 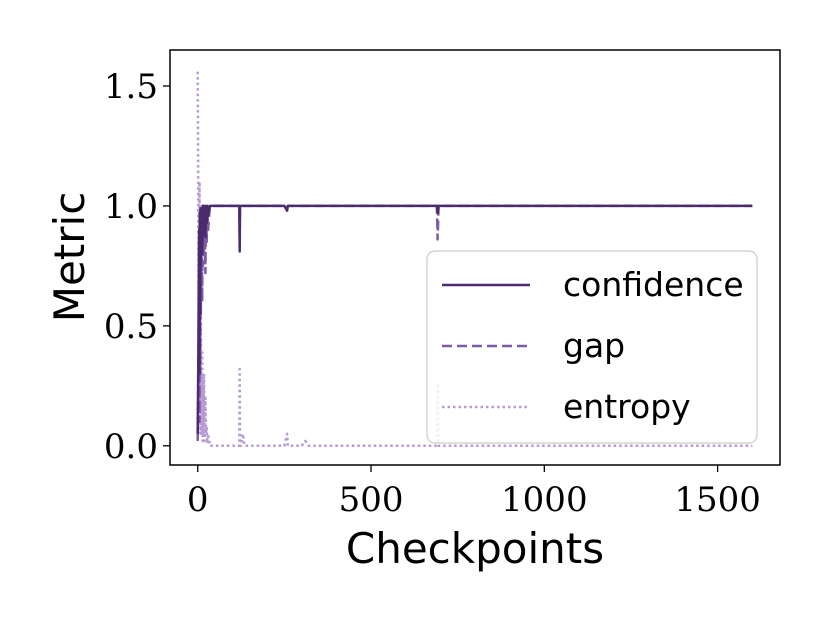 What do you see at coordinates (131, 327) in the screenshot?
I see `y-tick-label: 0.5` at bounding box center [131, 327].